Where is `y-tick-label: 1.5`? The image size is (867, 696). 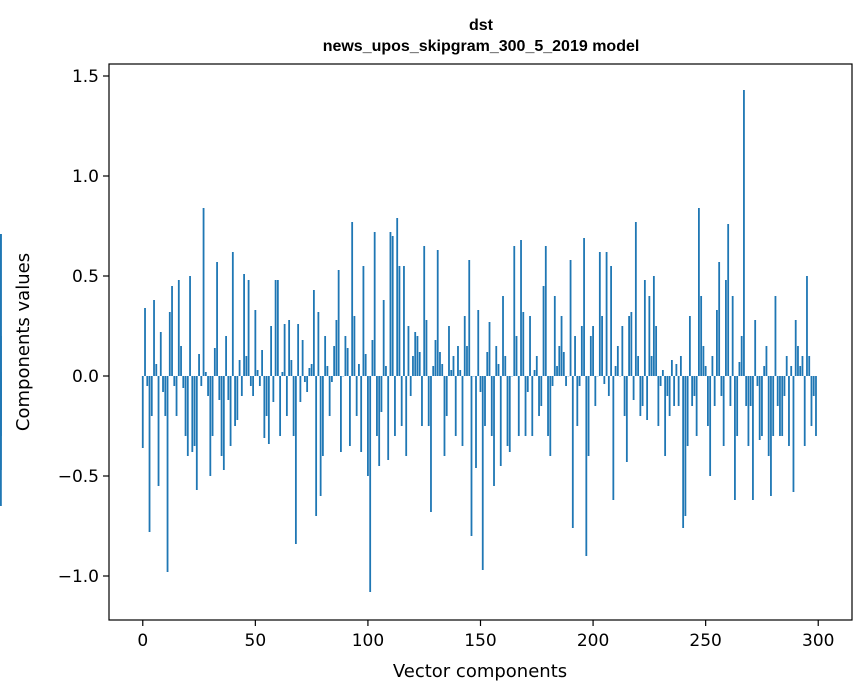
y-tick-label: 1.5 is located at coordinates (85, 77).